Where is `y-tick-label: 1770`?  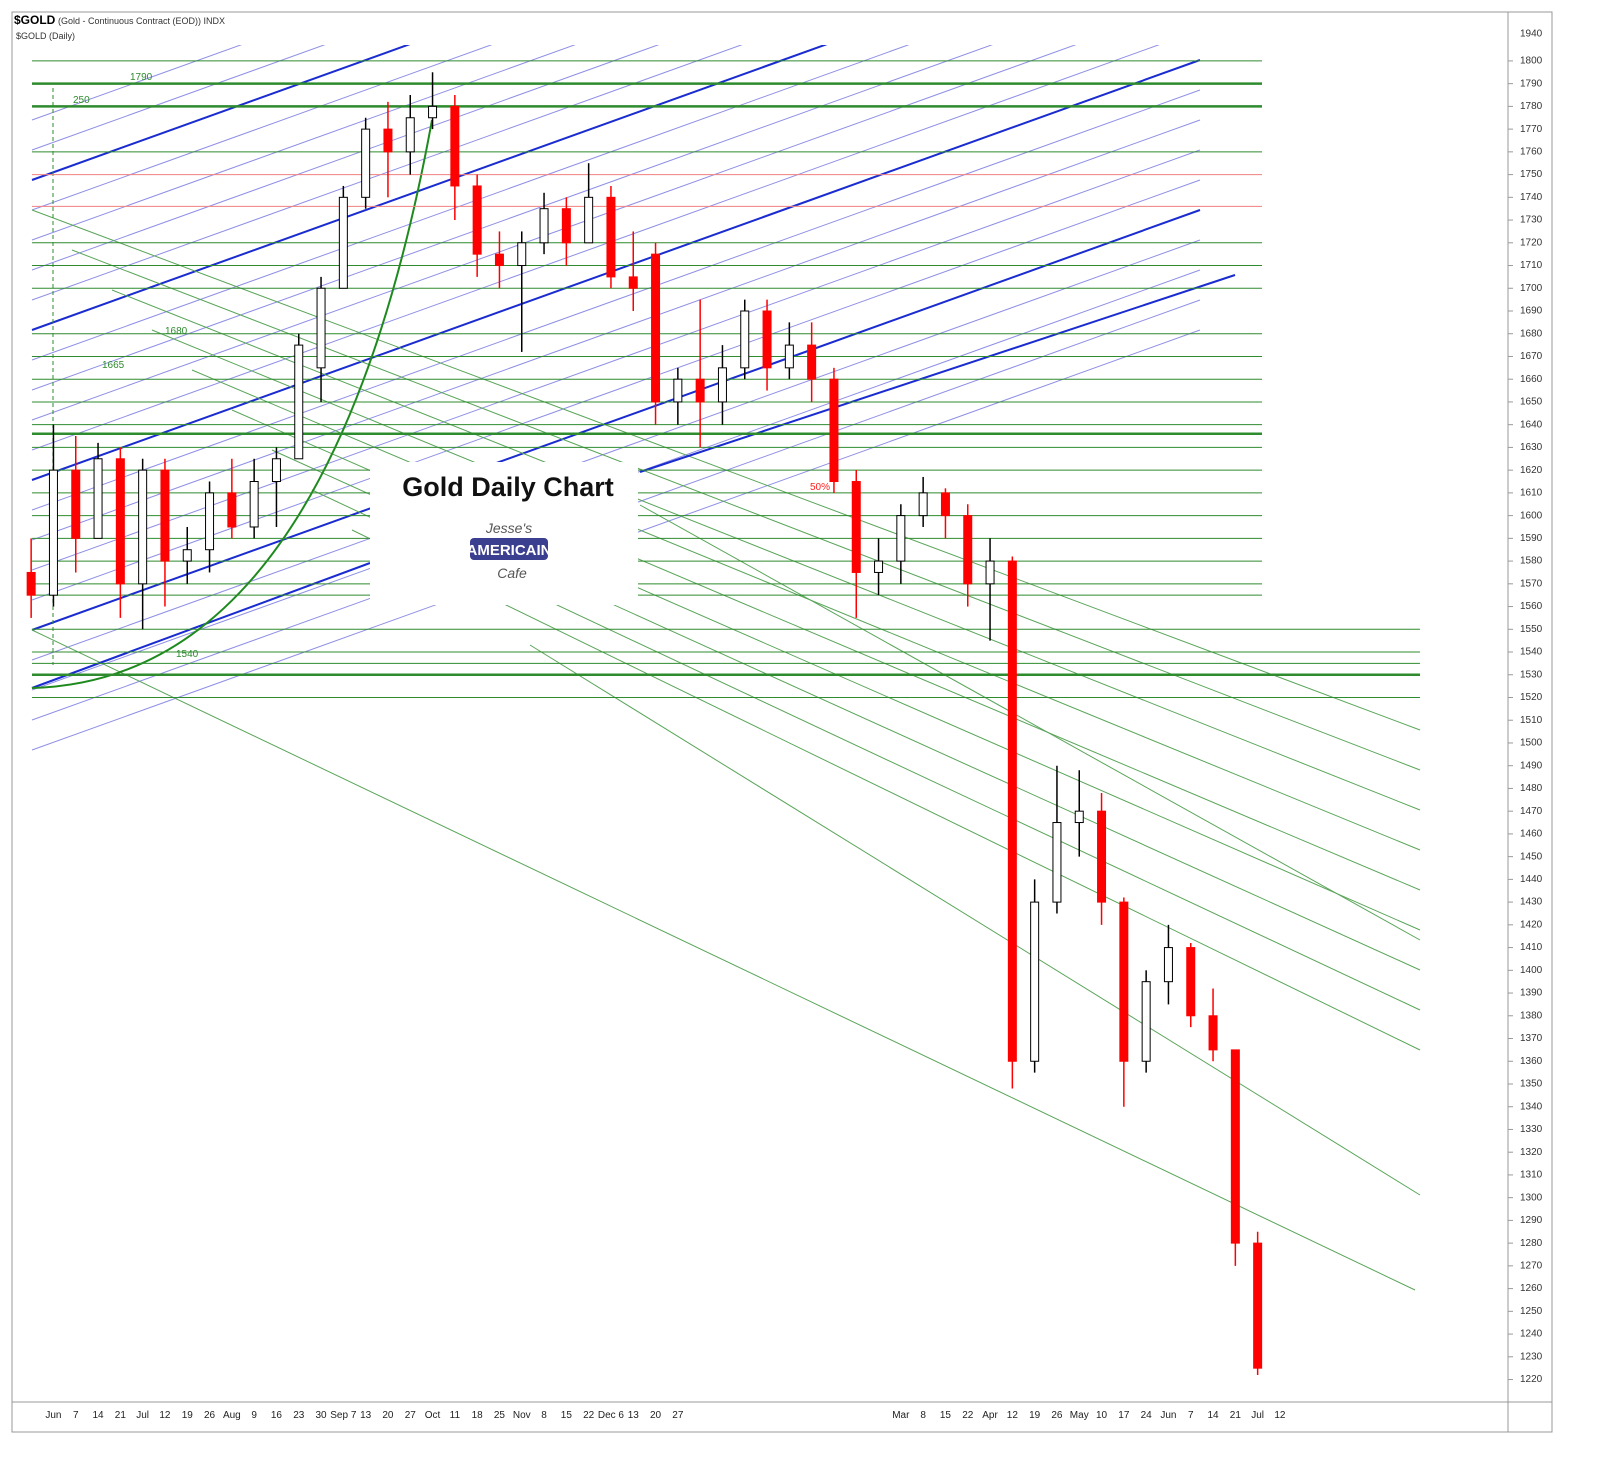
y-tick-label: 1770 is located at coordinates (1531, 129).